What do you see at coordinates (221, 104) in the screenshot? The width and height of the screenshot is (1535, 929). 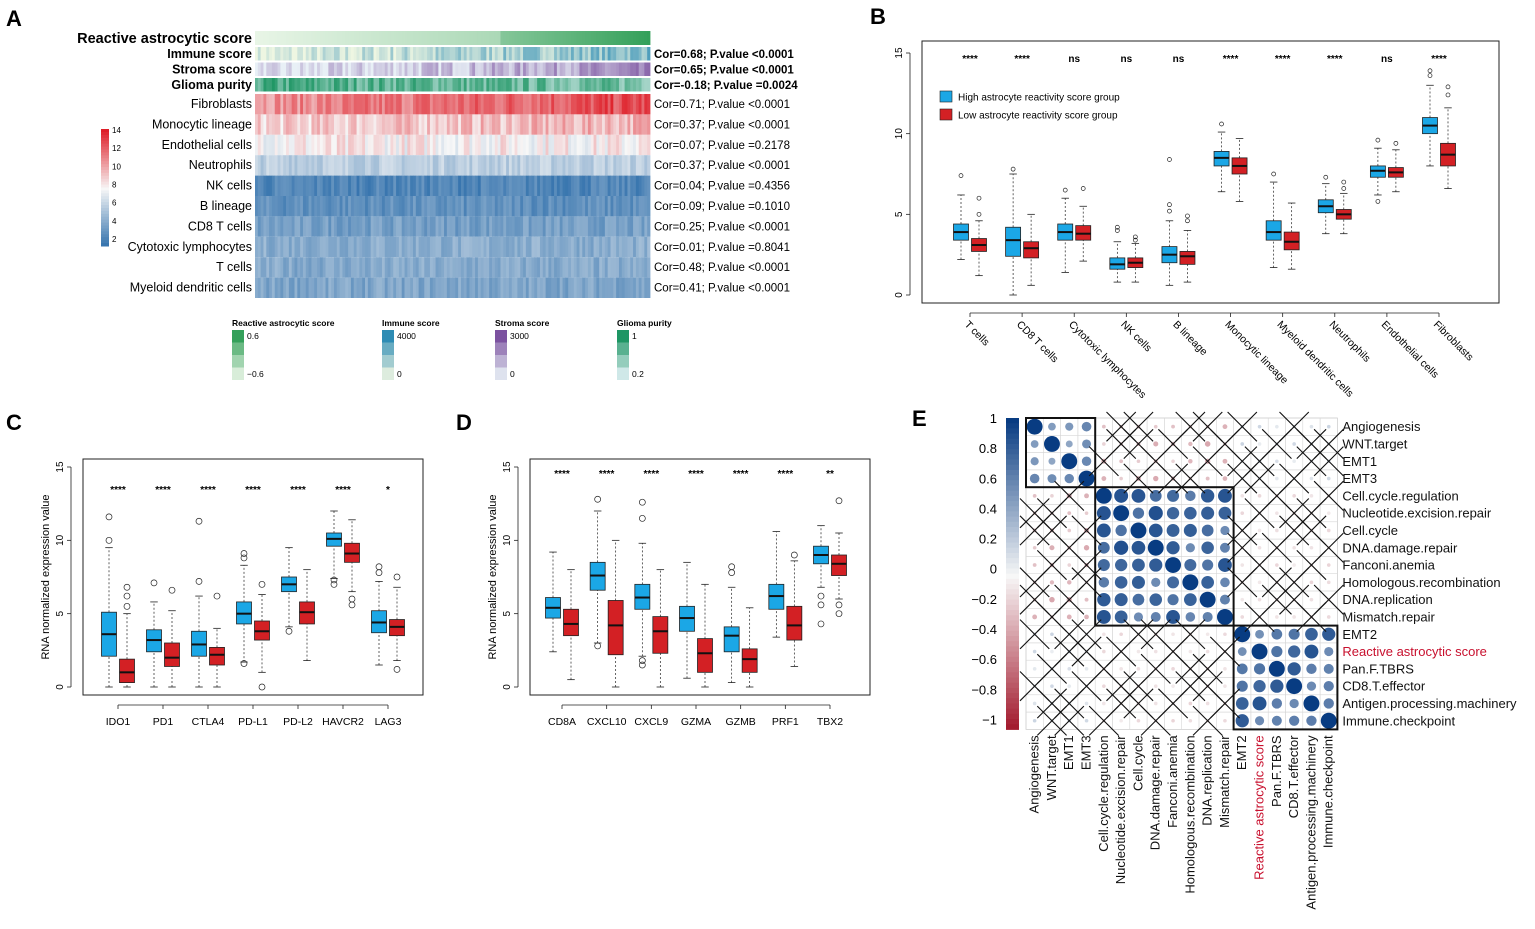 I see `heatmap-row-label: Fibroblasts` at bounding box center [221, 104].